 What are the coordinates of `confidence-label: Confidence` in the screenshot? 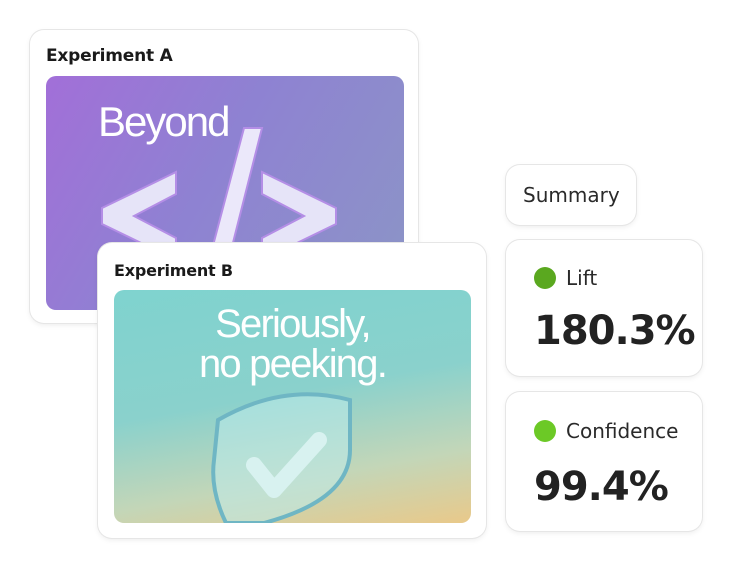 It's located at (622, 431).